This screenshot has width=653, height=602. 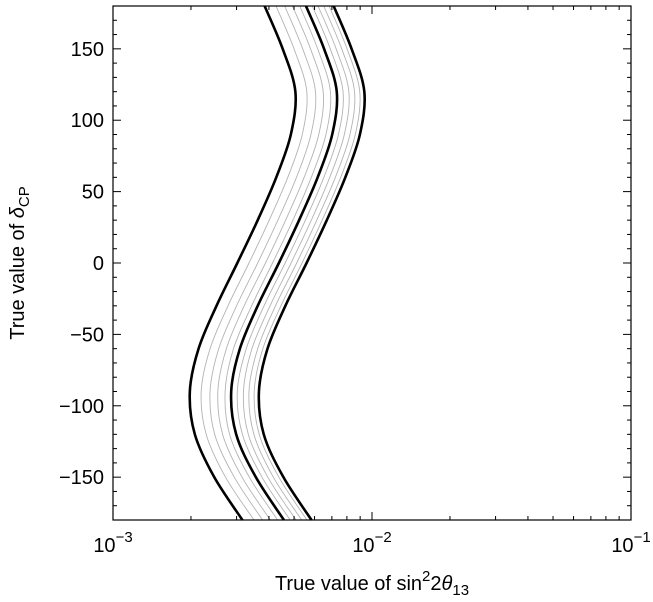 What do you see at coordinates (630, 543) in the screenshot?
I see `x-tick-label: 10⁻¹` at bounding box center [630, 543].